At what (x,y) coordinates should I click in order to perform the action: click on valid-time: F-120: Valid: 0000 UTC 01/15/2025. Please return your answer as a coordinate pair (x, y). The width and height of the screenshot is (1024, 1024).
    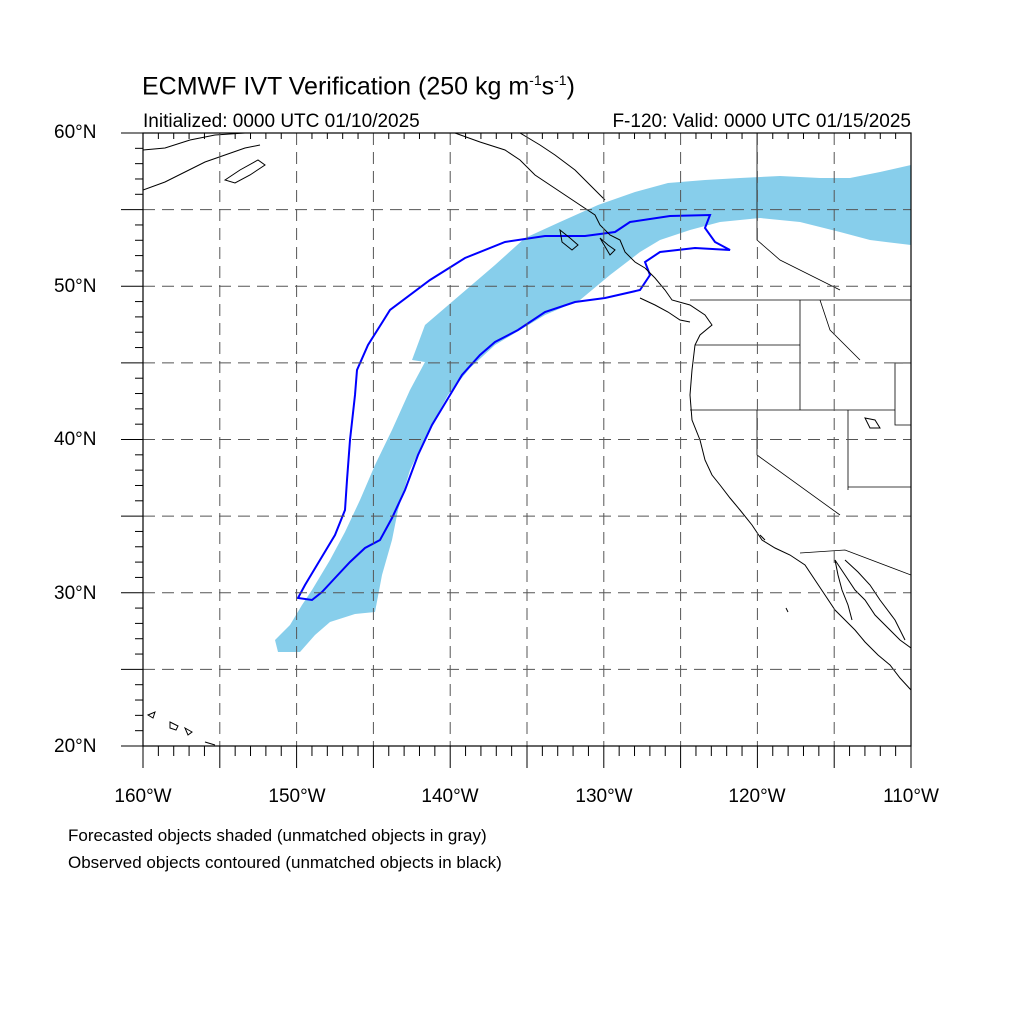
    Looking at the image, I should click on (761, 121).